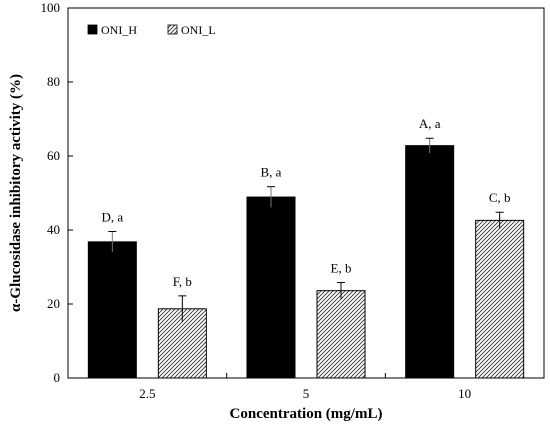 Image resolution: width=550 pixels, height=424 pixels. What do you see at coordinates (151, 30) in the screenshot?
I see `legend: ONI_H ONI_L` at bounding box center [151, 30].